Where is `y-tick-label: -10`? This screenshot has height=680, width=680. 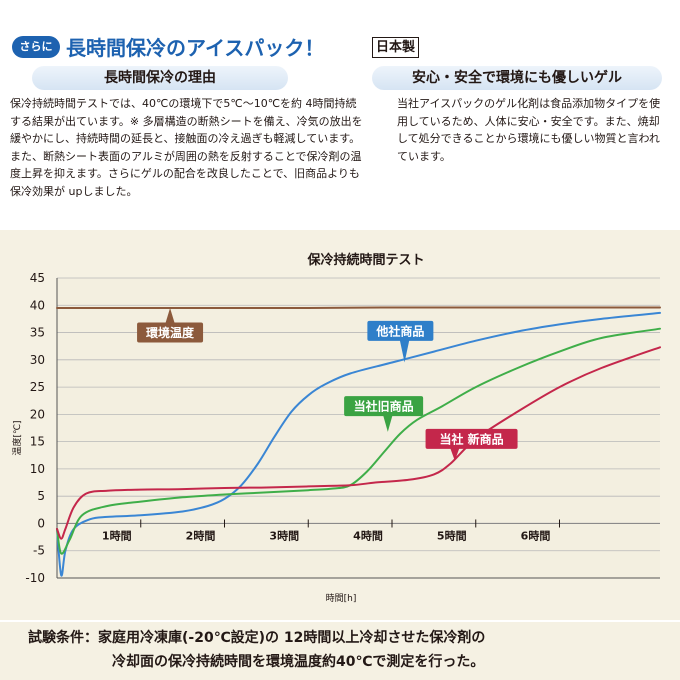 y-tick-label: -10 is located at coordinates (35, 578).